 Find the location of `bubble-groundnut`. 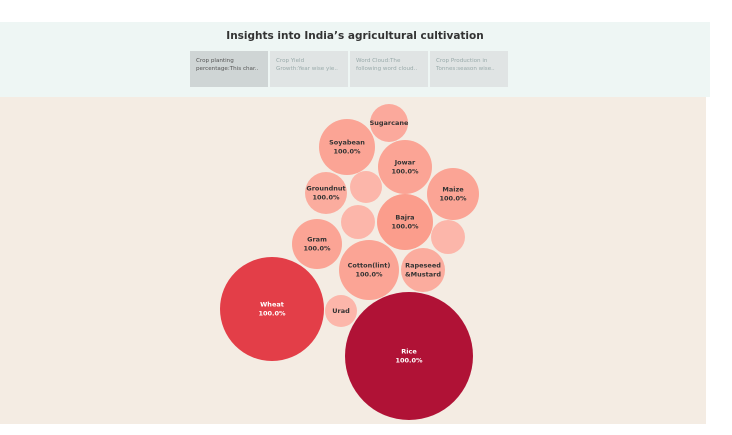

bubble-groundnut is located at coordinates (326, 193).